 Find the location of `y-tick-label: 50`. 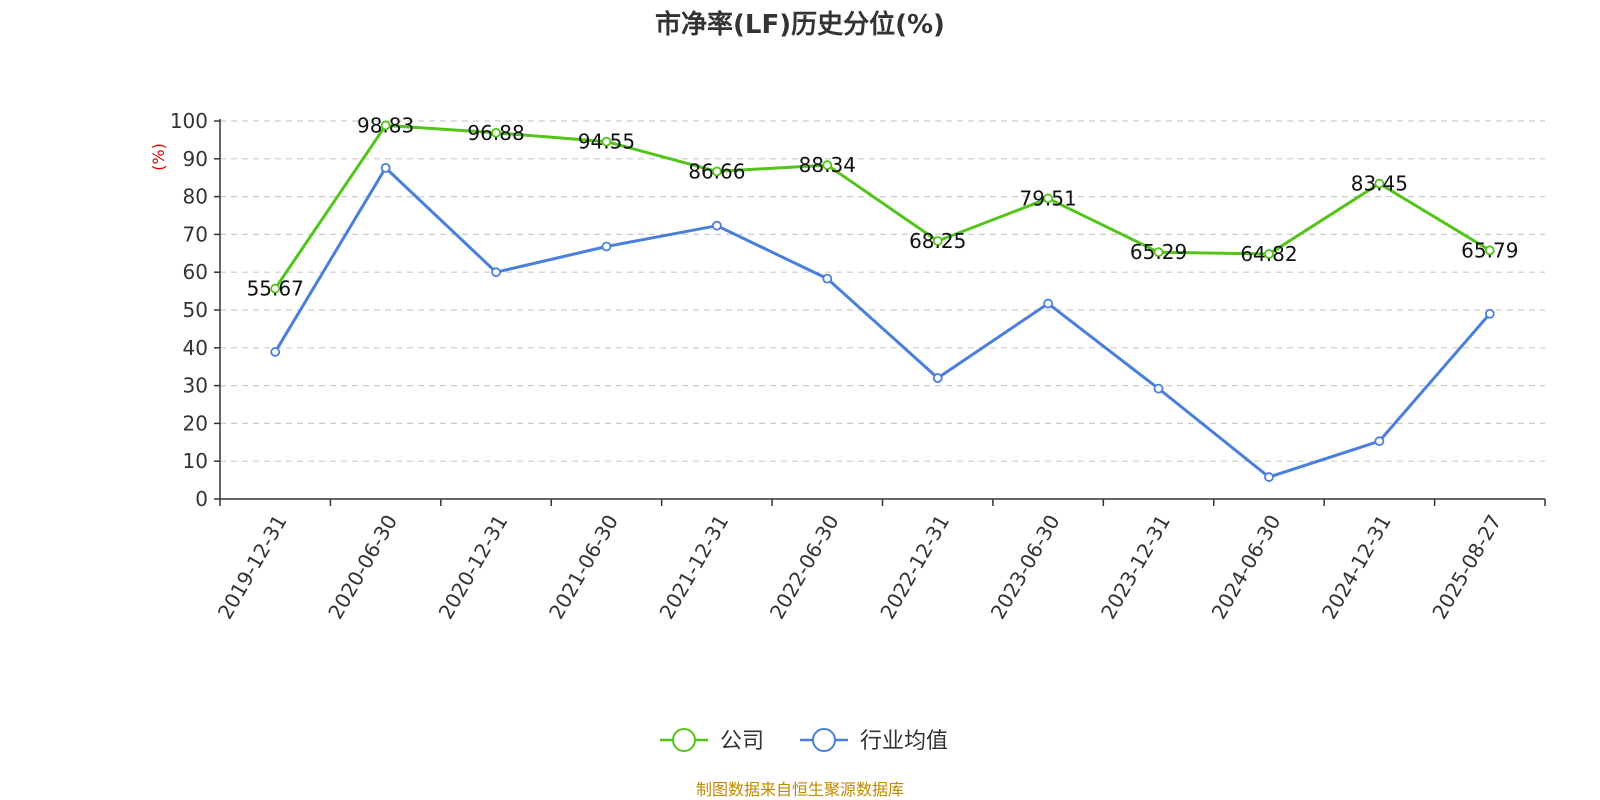

y-tick-label: 50 is located at coordinates (195, 310).